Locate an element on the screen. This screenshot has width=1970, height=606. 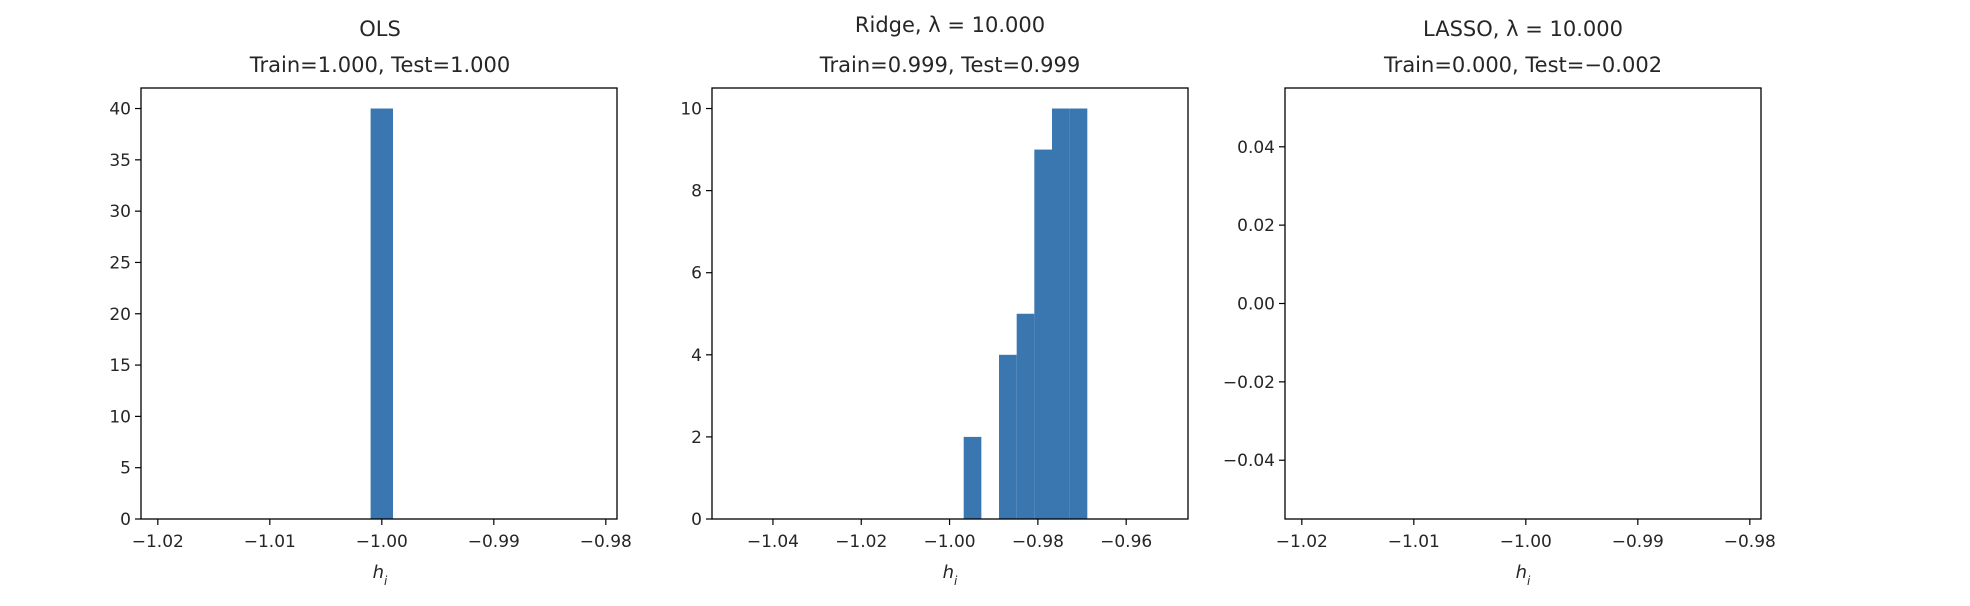
chart-title: LASSO, λ = 10.000 is located at coordinates (1523, 29).